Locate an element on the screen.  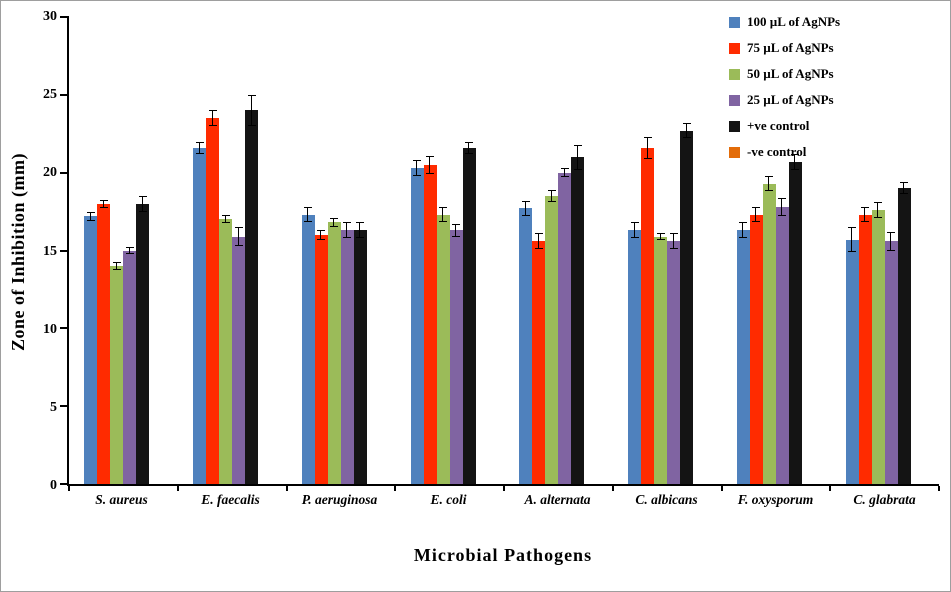
legend-item: +ve control is located at coordinates (784, 126).